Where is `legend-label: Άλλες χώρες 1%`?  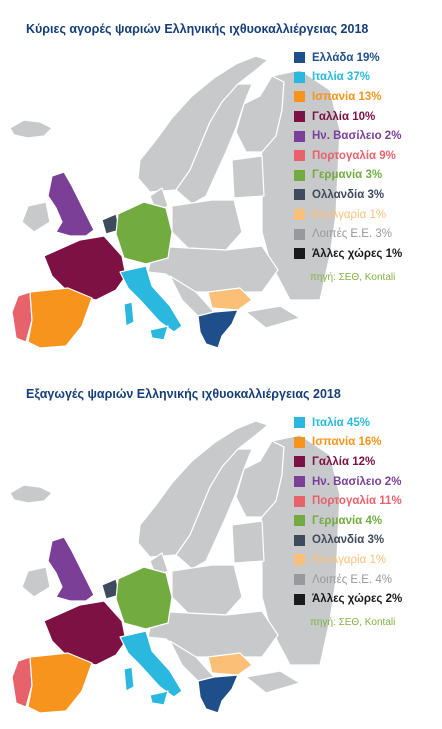 legend-label: Άλλες χώρες 1% is located at coordinates (357, 253).